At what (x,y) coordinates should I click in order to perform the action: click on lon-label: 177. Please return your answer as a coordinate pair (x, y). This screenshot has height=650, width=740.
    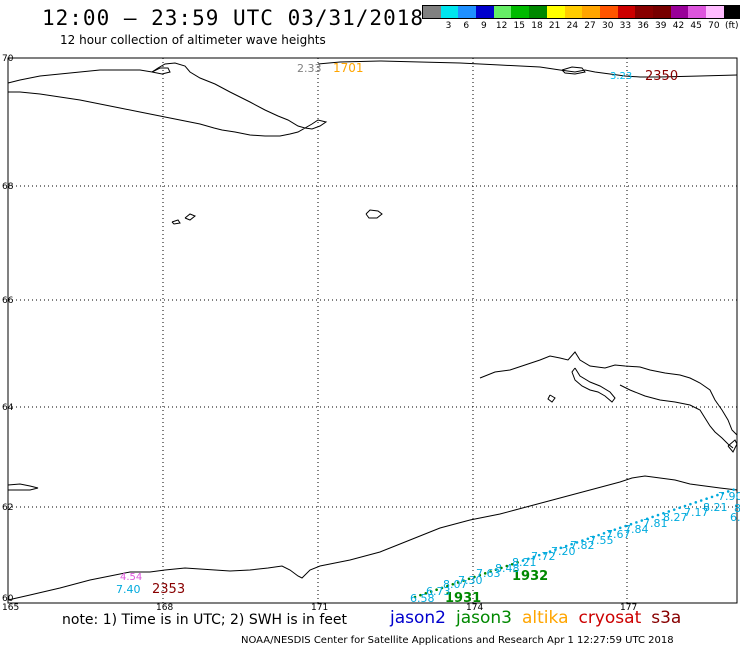
    Looking at the image, I should click on (628, 608).